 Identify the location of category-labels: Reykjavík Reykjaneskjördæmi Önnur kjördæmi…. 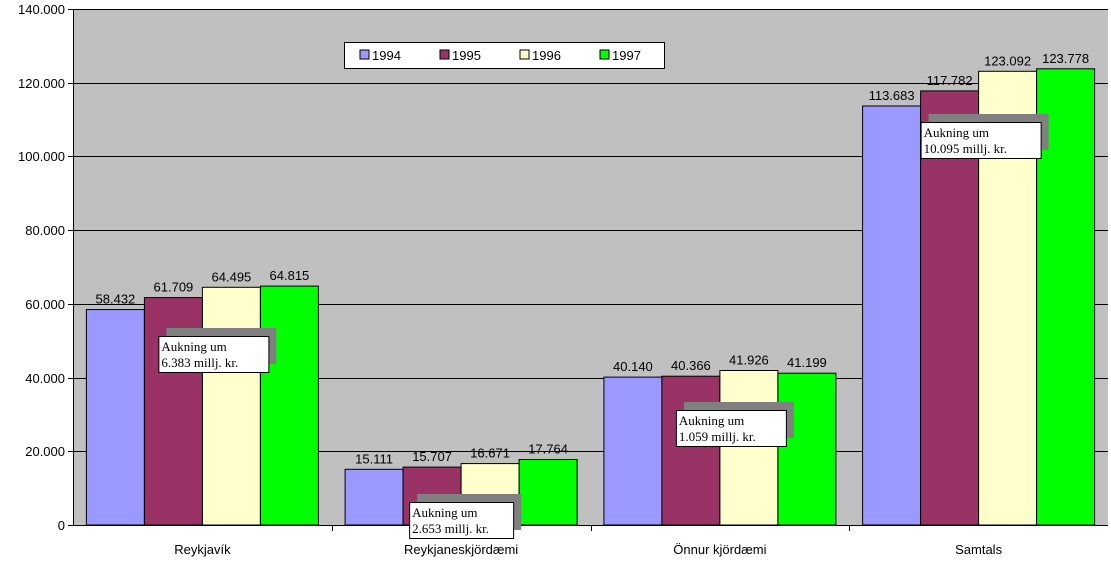
(588, 549).